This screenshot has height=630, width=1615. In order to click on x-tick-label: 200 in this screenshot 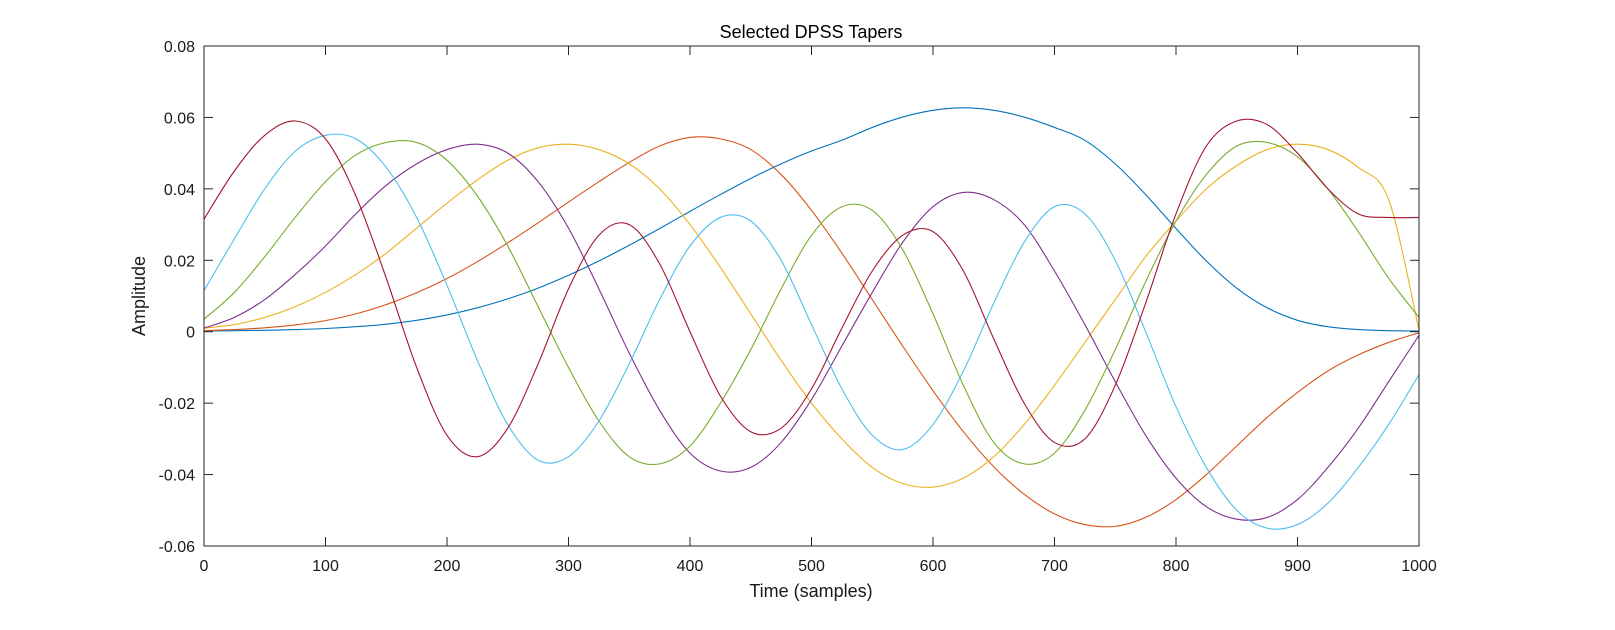, I will do `click(447, 566)`.